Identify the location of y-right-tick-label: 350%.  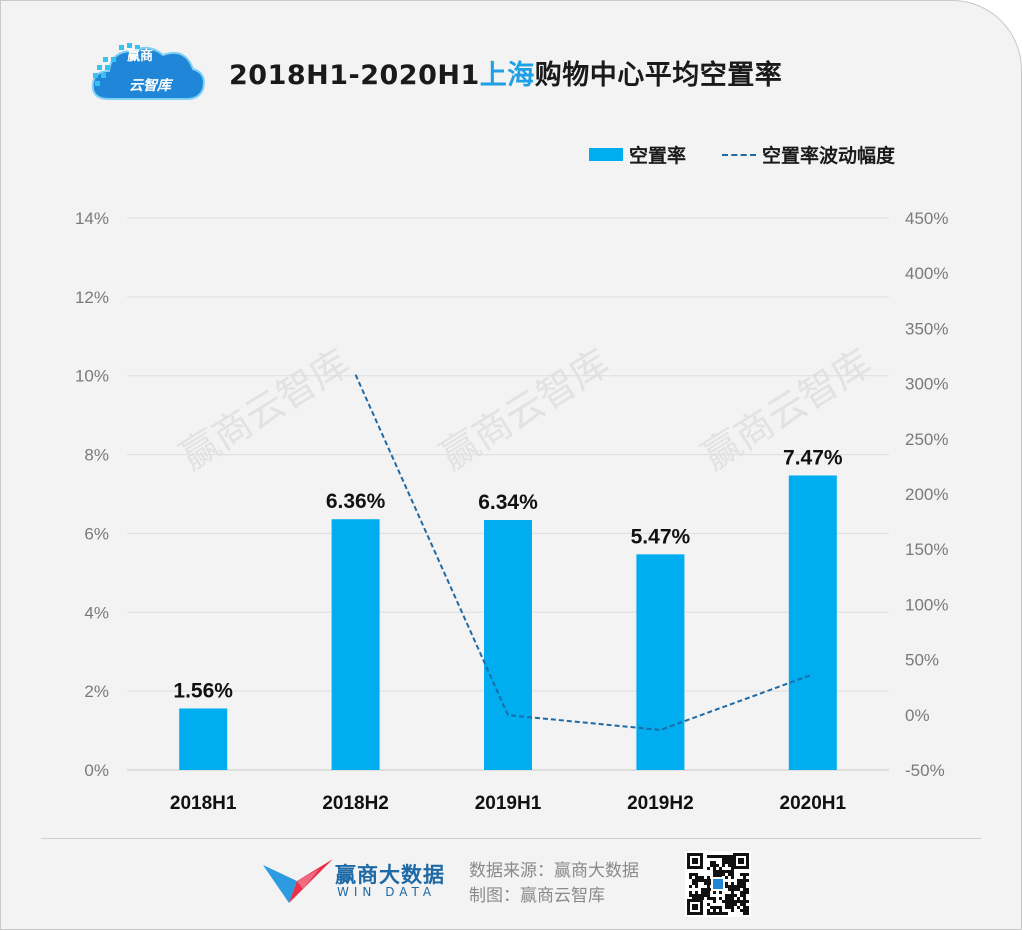
(926, 328).